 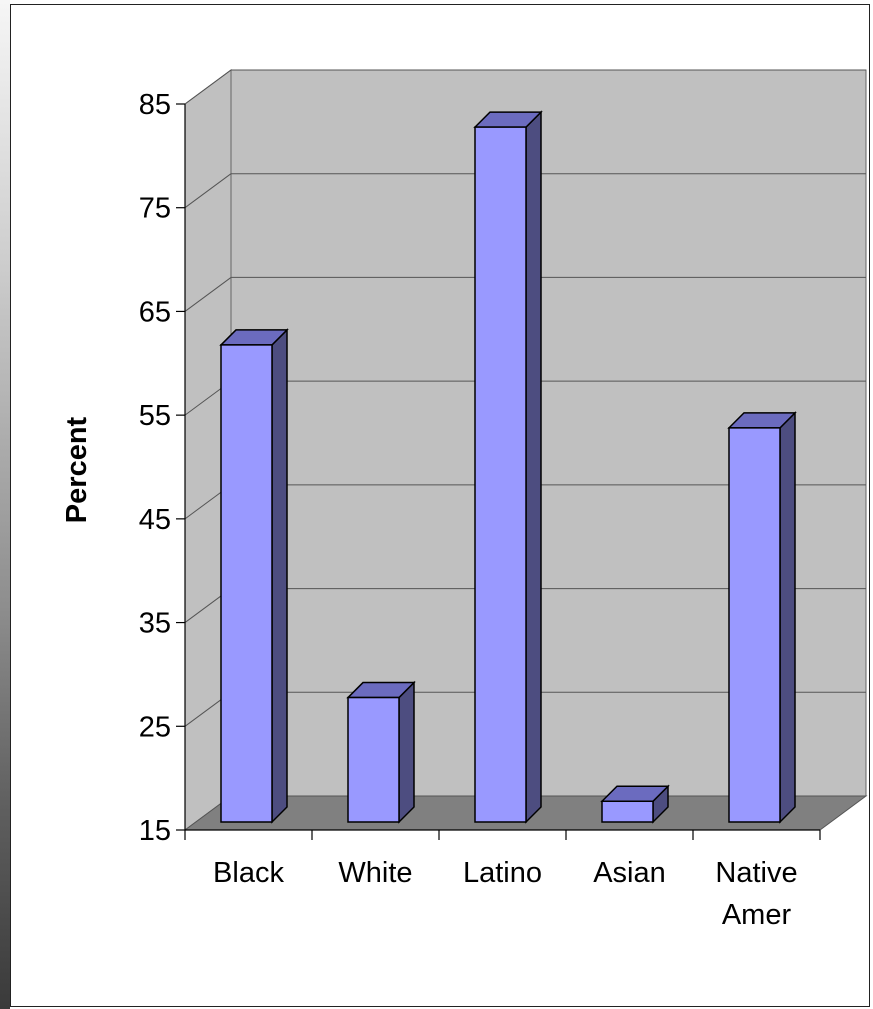 I want to click on y-axis-title: Percent, so click(x=77, y=469).